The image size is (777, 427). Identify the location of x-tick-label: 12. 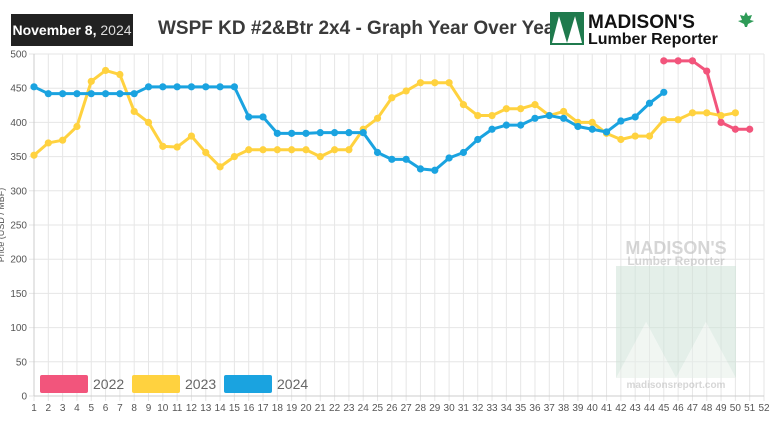
(192, 408).